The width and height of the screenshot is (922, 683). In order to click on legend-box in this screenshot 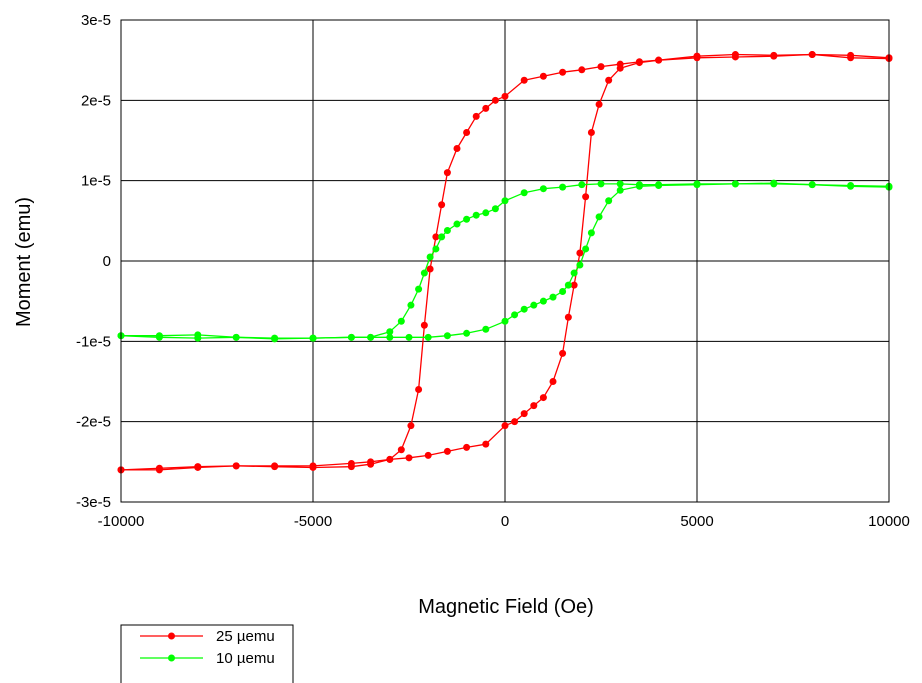, I will do `click(207, 653)`.